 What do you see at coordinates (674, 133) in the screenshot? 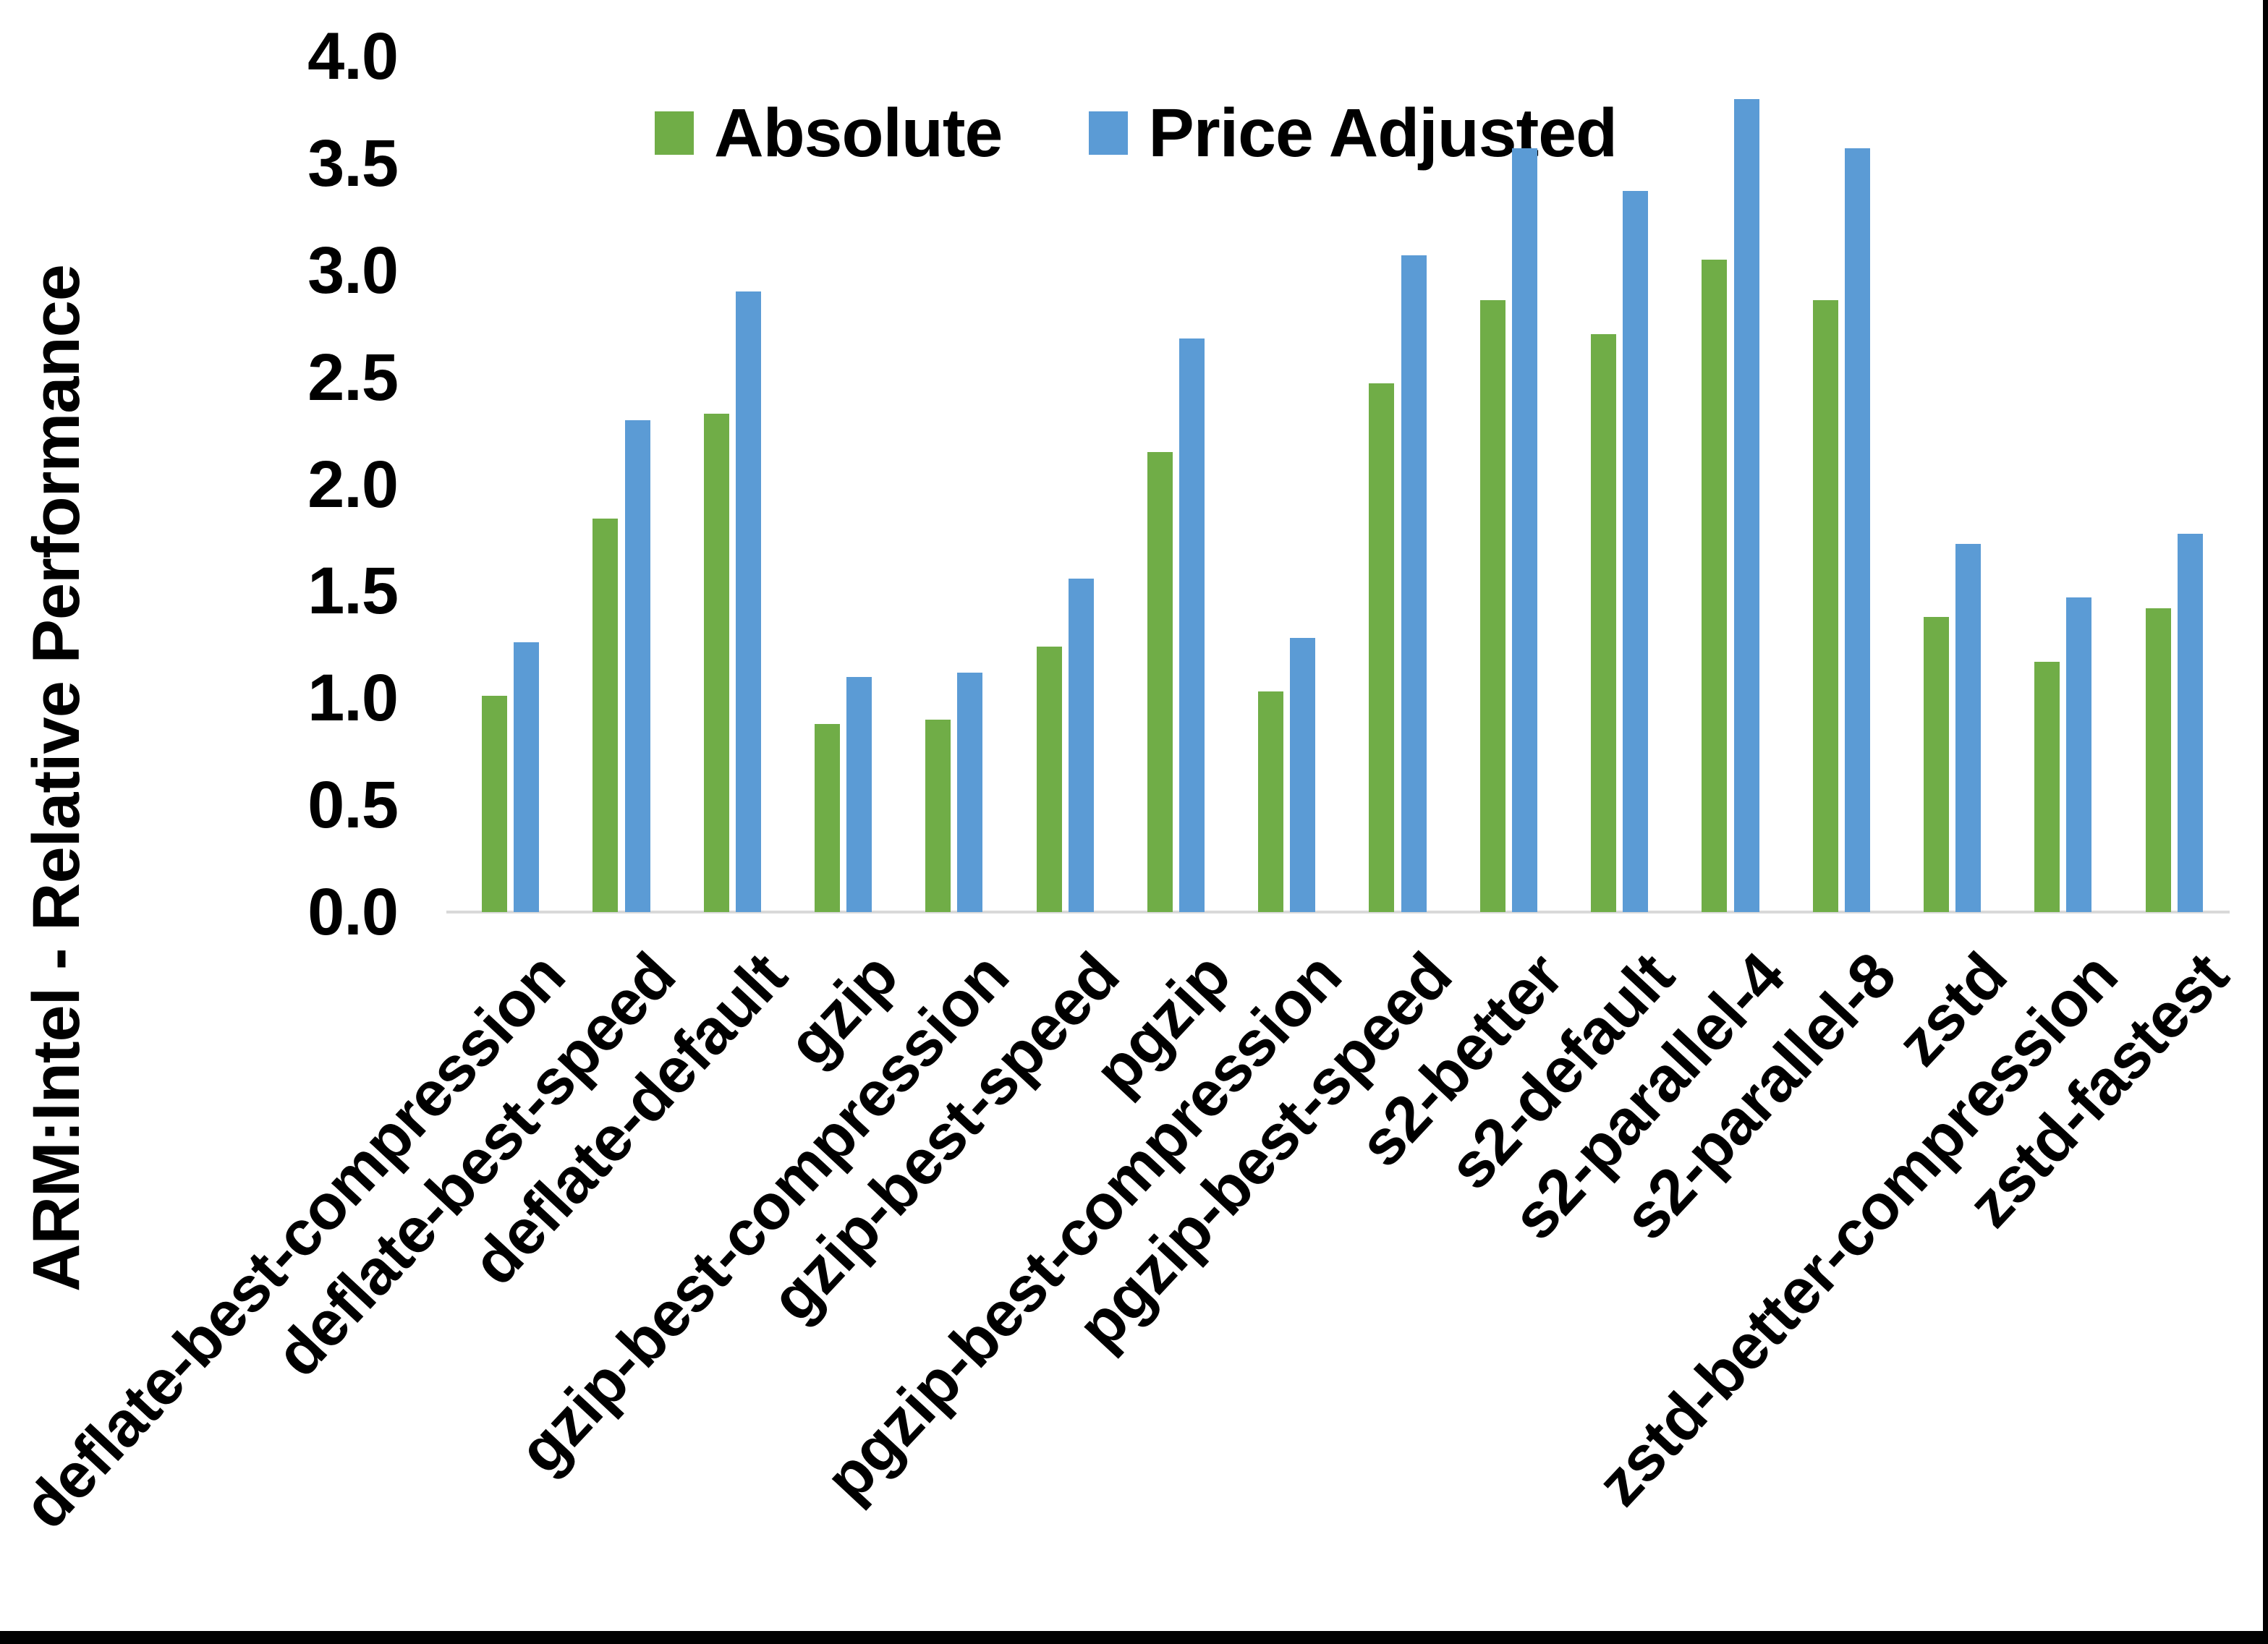
I see `legend-swatch-absolute-icon` at bounding box center [674, 133].